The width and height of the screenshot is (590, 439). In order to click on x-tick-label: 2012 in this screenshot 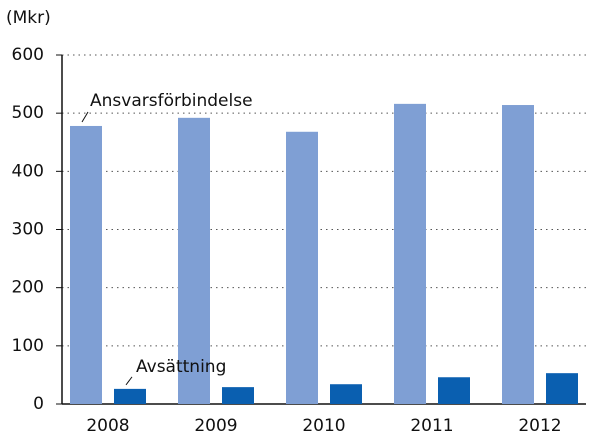, I will do `click(539, 426)`.